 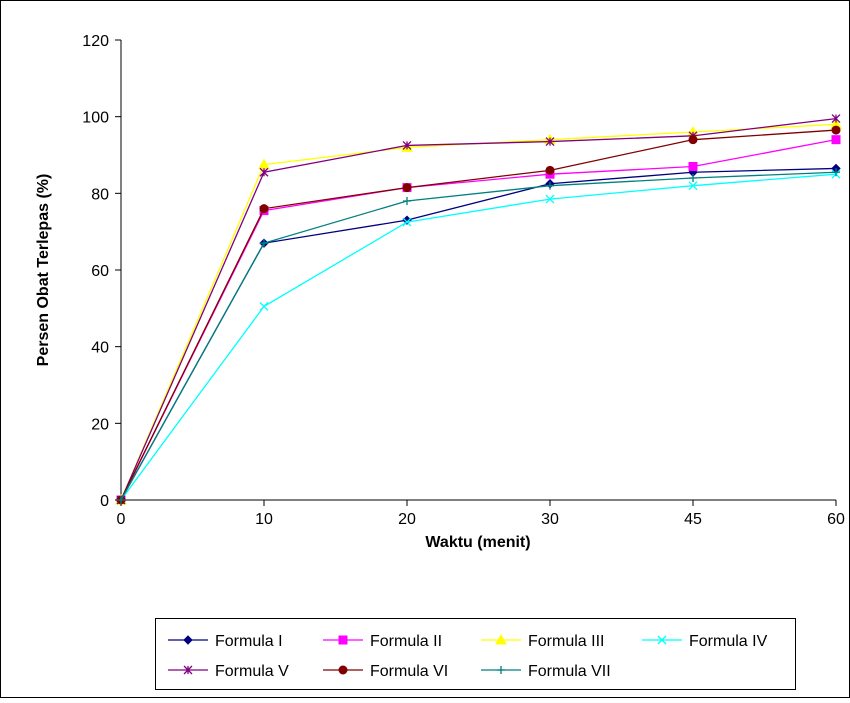 I want to click on legend-label: Formula IV, so click(x=728, y=641).